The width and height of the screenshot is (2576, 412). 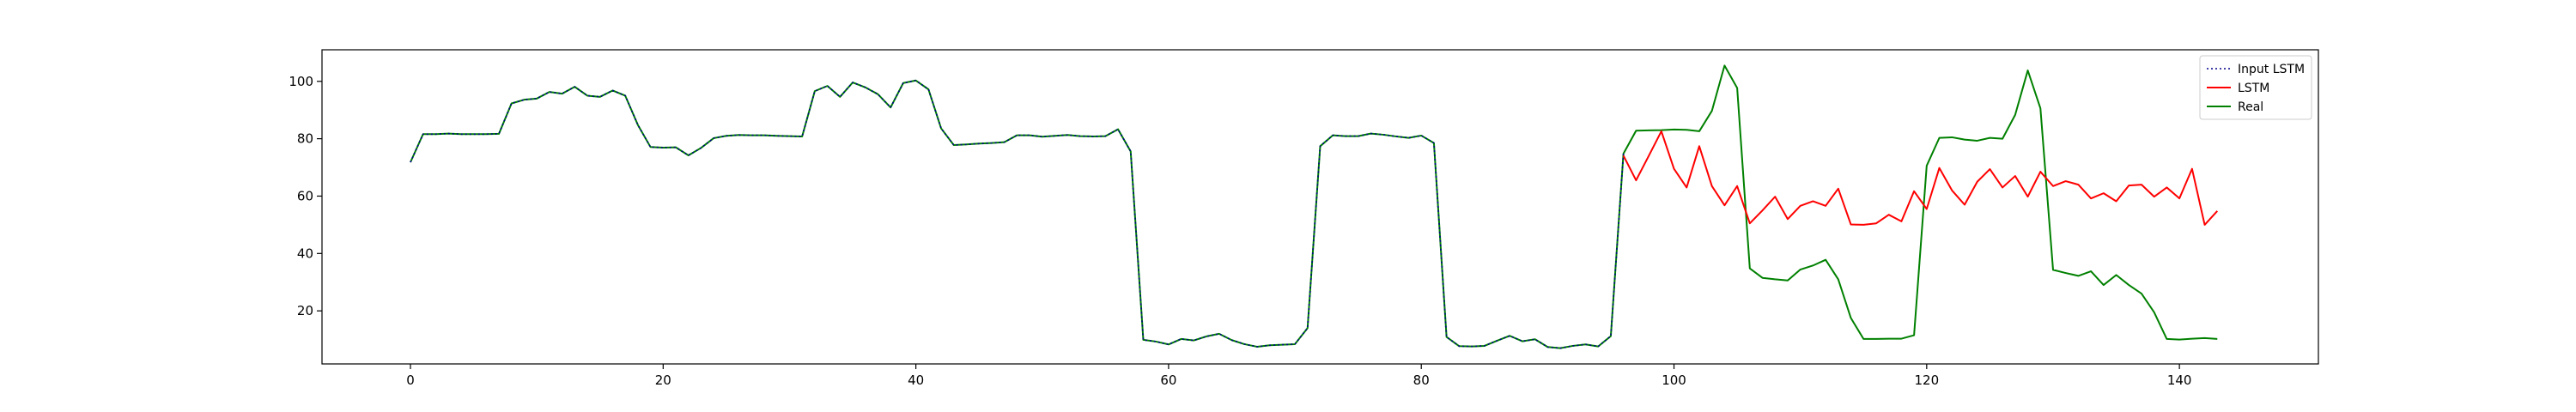 What do you see at coordinates (663, 380) in the screenshot?
I see `x-tick-label: 20` at bounding box center [663, 380].